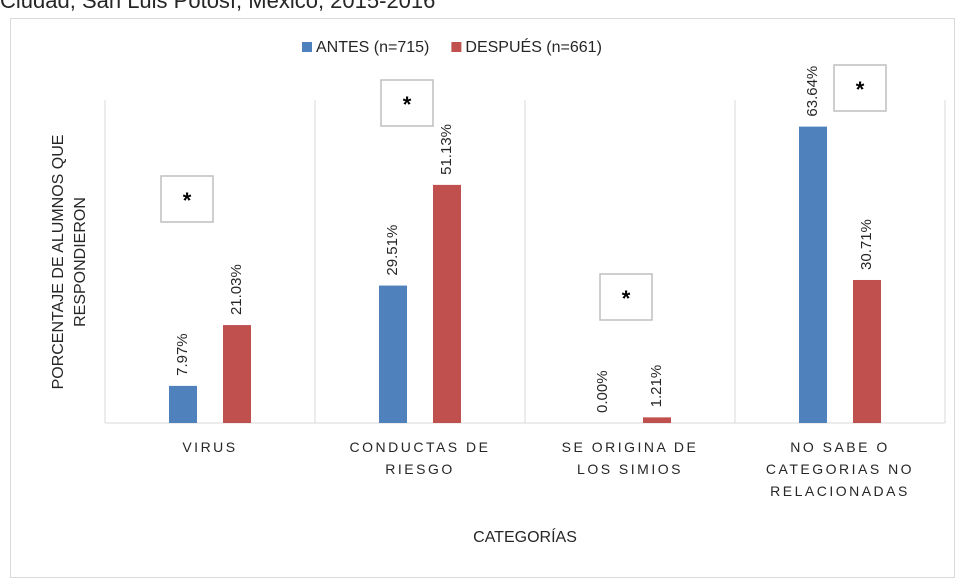 This screenshot has width=957, height=581. What do you see at coordinates (392, 250) in the screenshot?
I see `data-label: 29.51%` at bounding box center [392, 250].